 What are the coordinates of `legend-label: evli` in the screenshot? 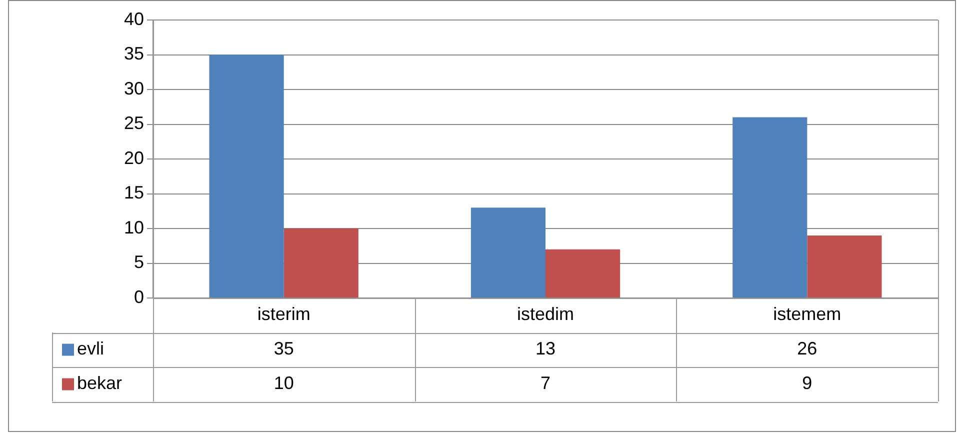 It's located at (90, 348).